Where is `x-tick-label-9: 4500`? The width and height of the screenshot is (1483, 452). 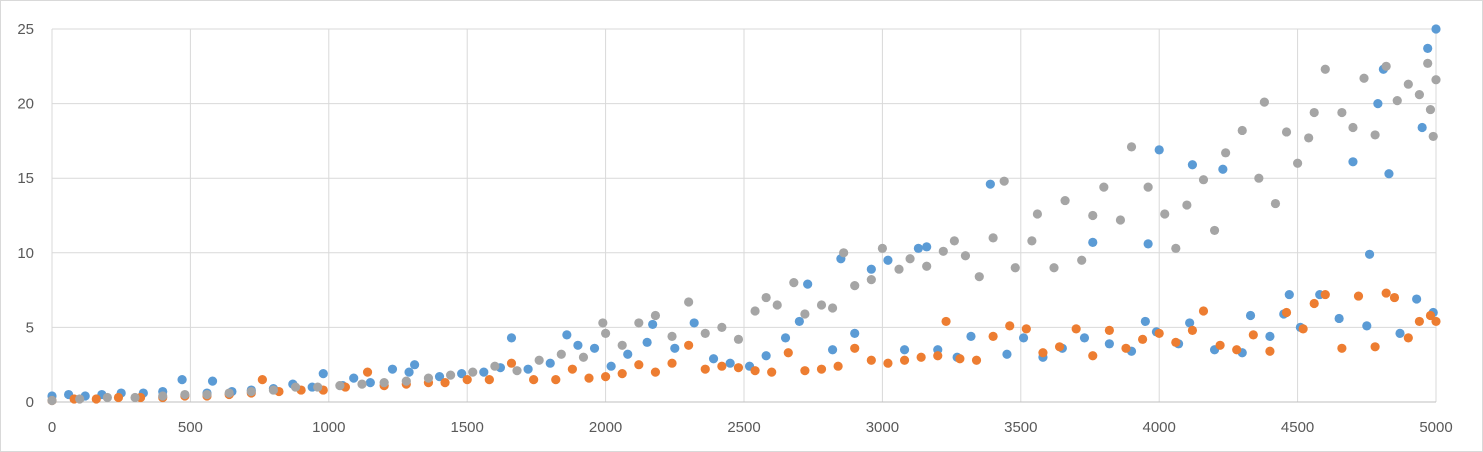
x-tick-label-9: 4500 is located at coordinates (1297, 427).